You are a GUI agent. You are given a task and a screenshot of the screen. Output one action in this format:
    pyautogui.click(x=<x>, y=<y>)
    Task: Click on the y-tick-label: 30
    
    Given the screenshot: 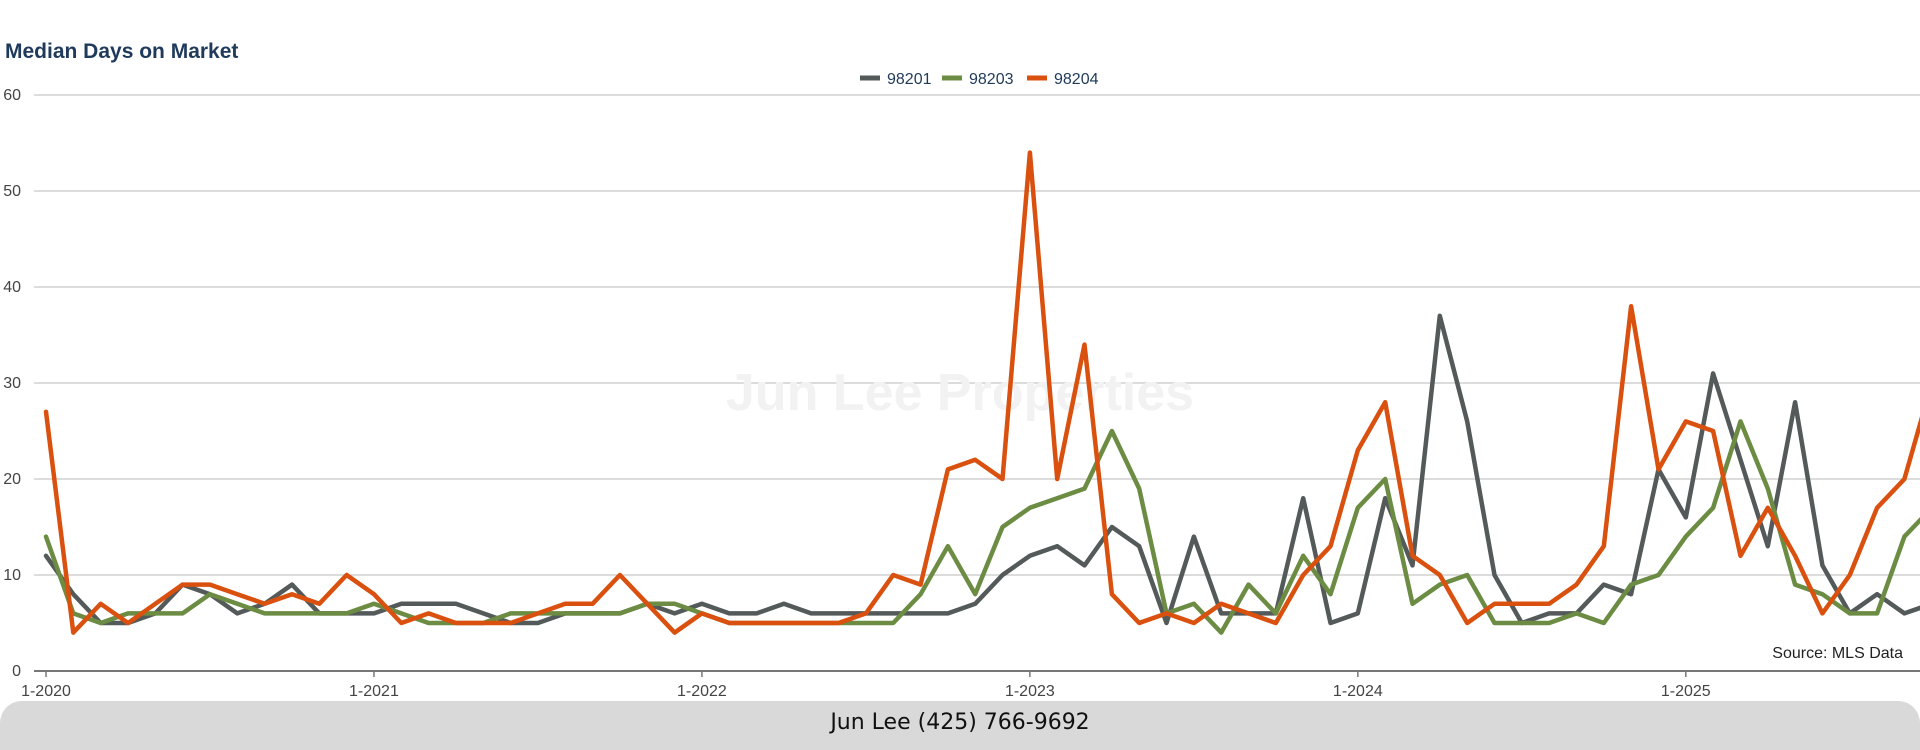 What is the action you would take?
    pyautogui.click(x=12, y=383)
    